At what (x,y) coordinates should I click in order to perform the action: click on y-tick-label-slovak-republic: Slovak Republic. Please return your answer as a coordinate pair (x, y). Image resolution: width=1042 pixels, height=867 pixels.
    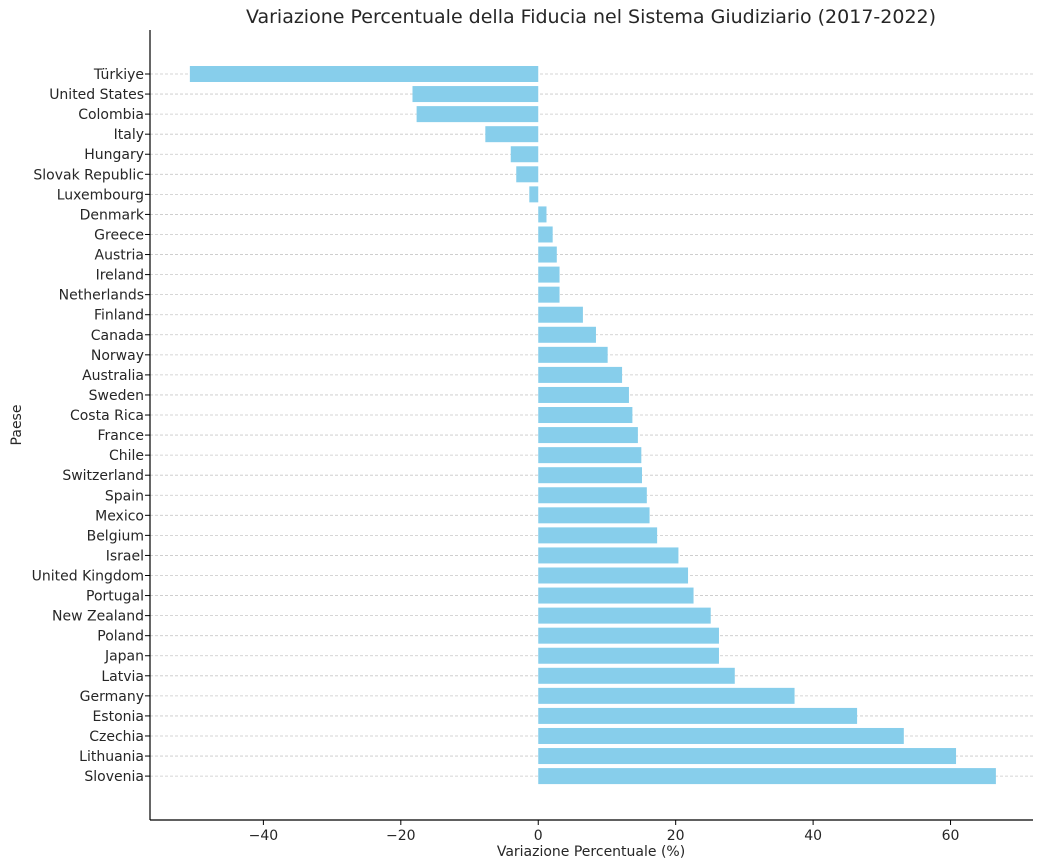
    Looking at the image, I should click on (88, 175).